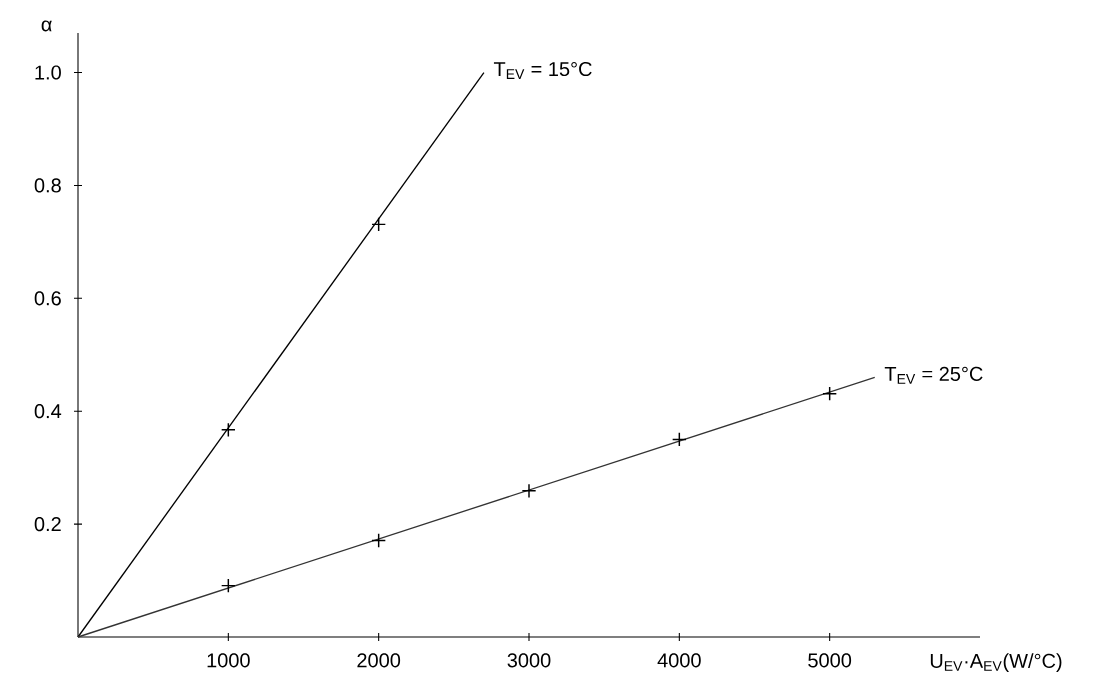 The width and height of the screenshot is (1101, 687). I want to click on y-tick-label: 1.0, so click(48, 72).